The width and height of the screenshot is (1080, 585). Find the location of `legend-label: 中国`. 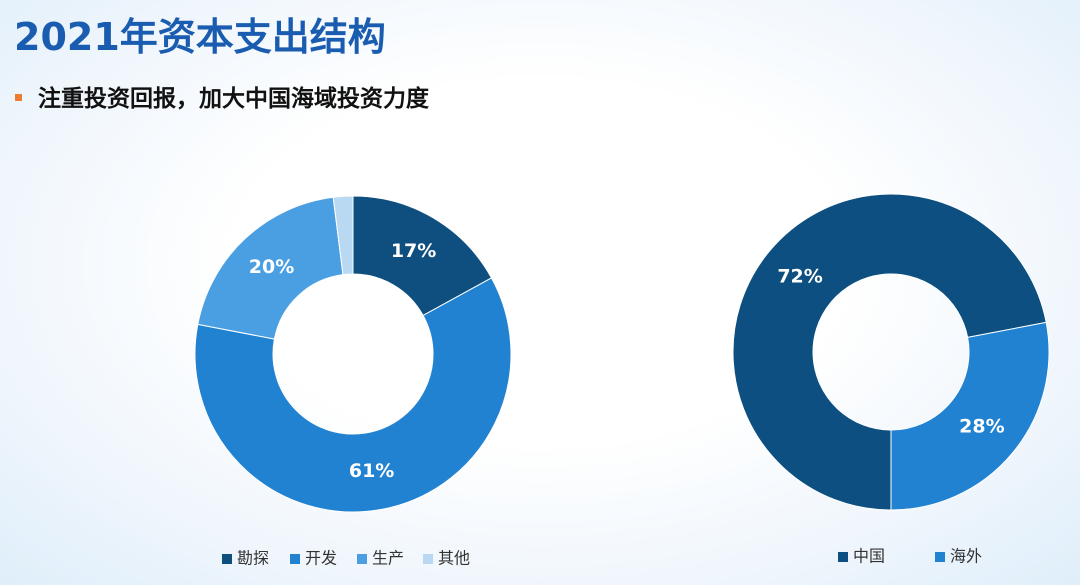

legend-label: 中国 is located at coordinates (869, 556).